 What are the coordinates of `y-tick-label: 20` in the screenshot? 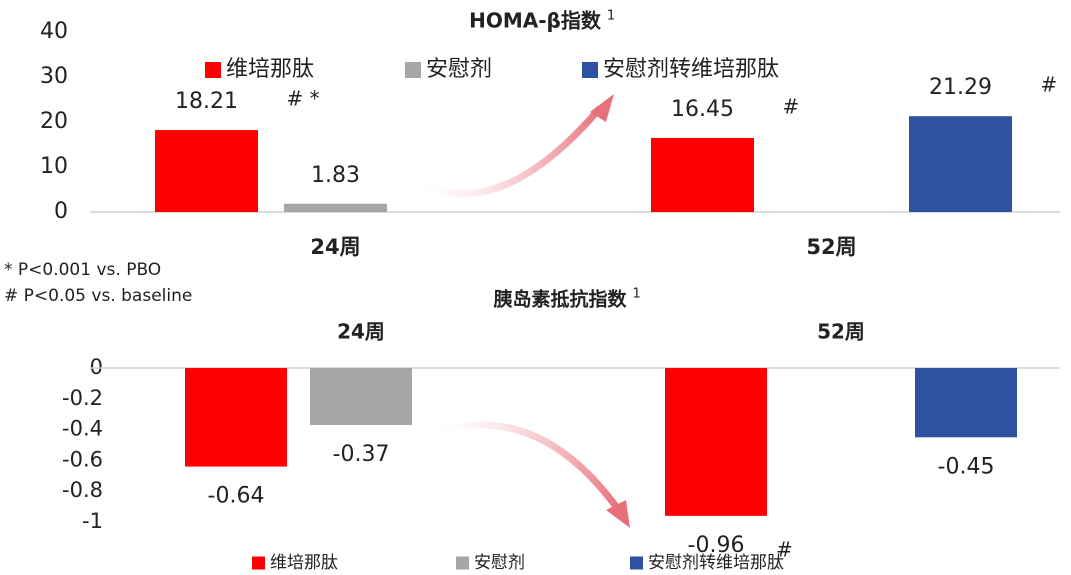 It's located at (54, 121).